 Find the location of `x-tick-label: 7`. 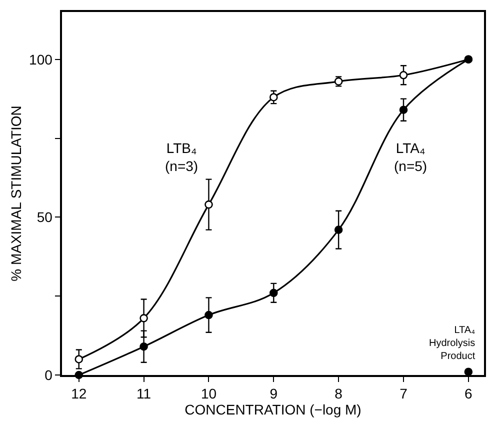

x-tick-label: 7 is located at coordinates (404, 394).